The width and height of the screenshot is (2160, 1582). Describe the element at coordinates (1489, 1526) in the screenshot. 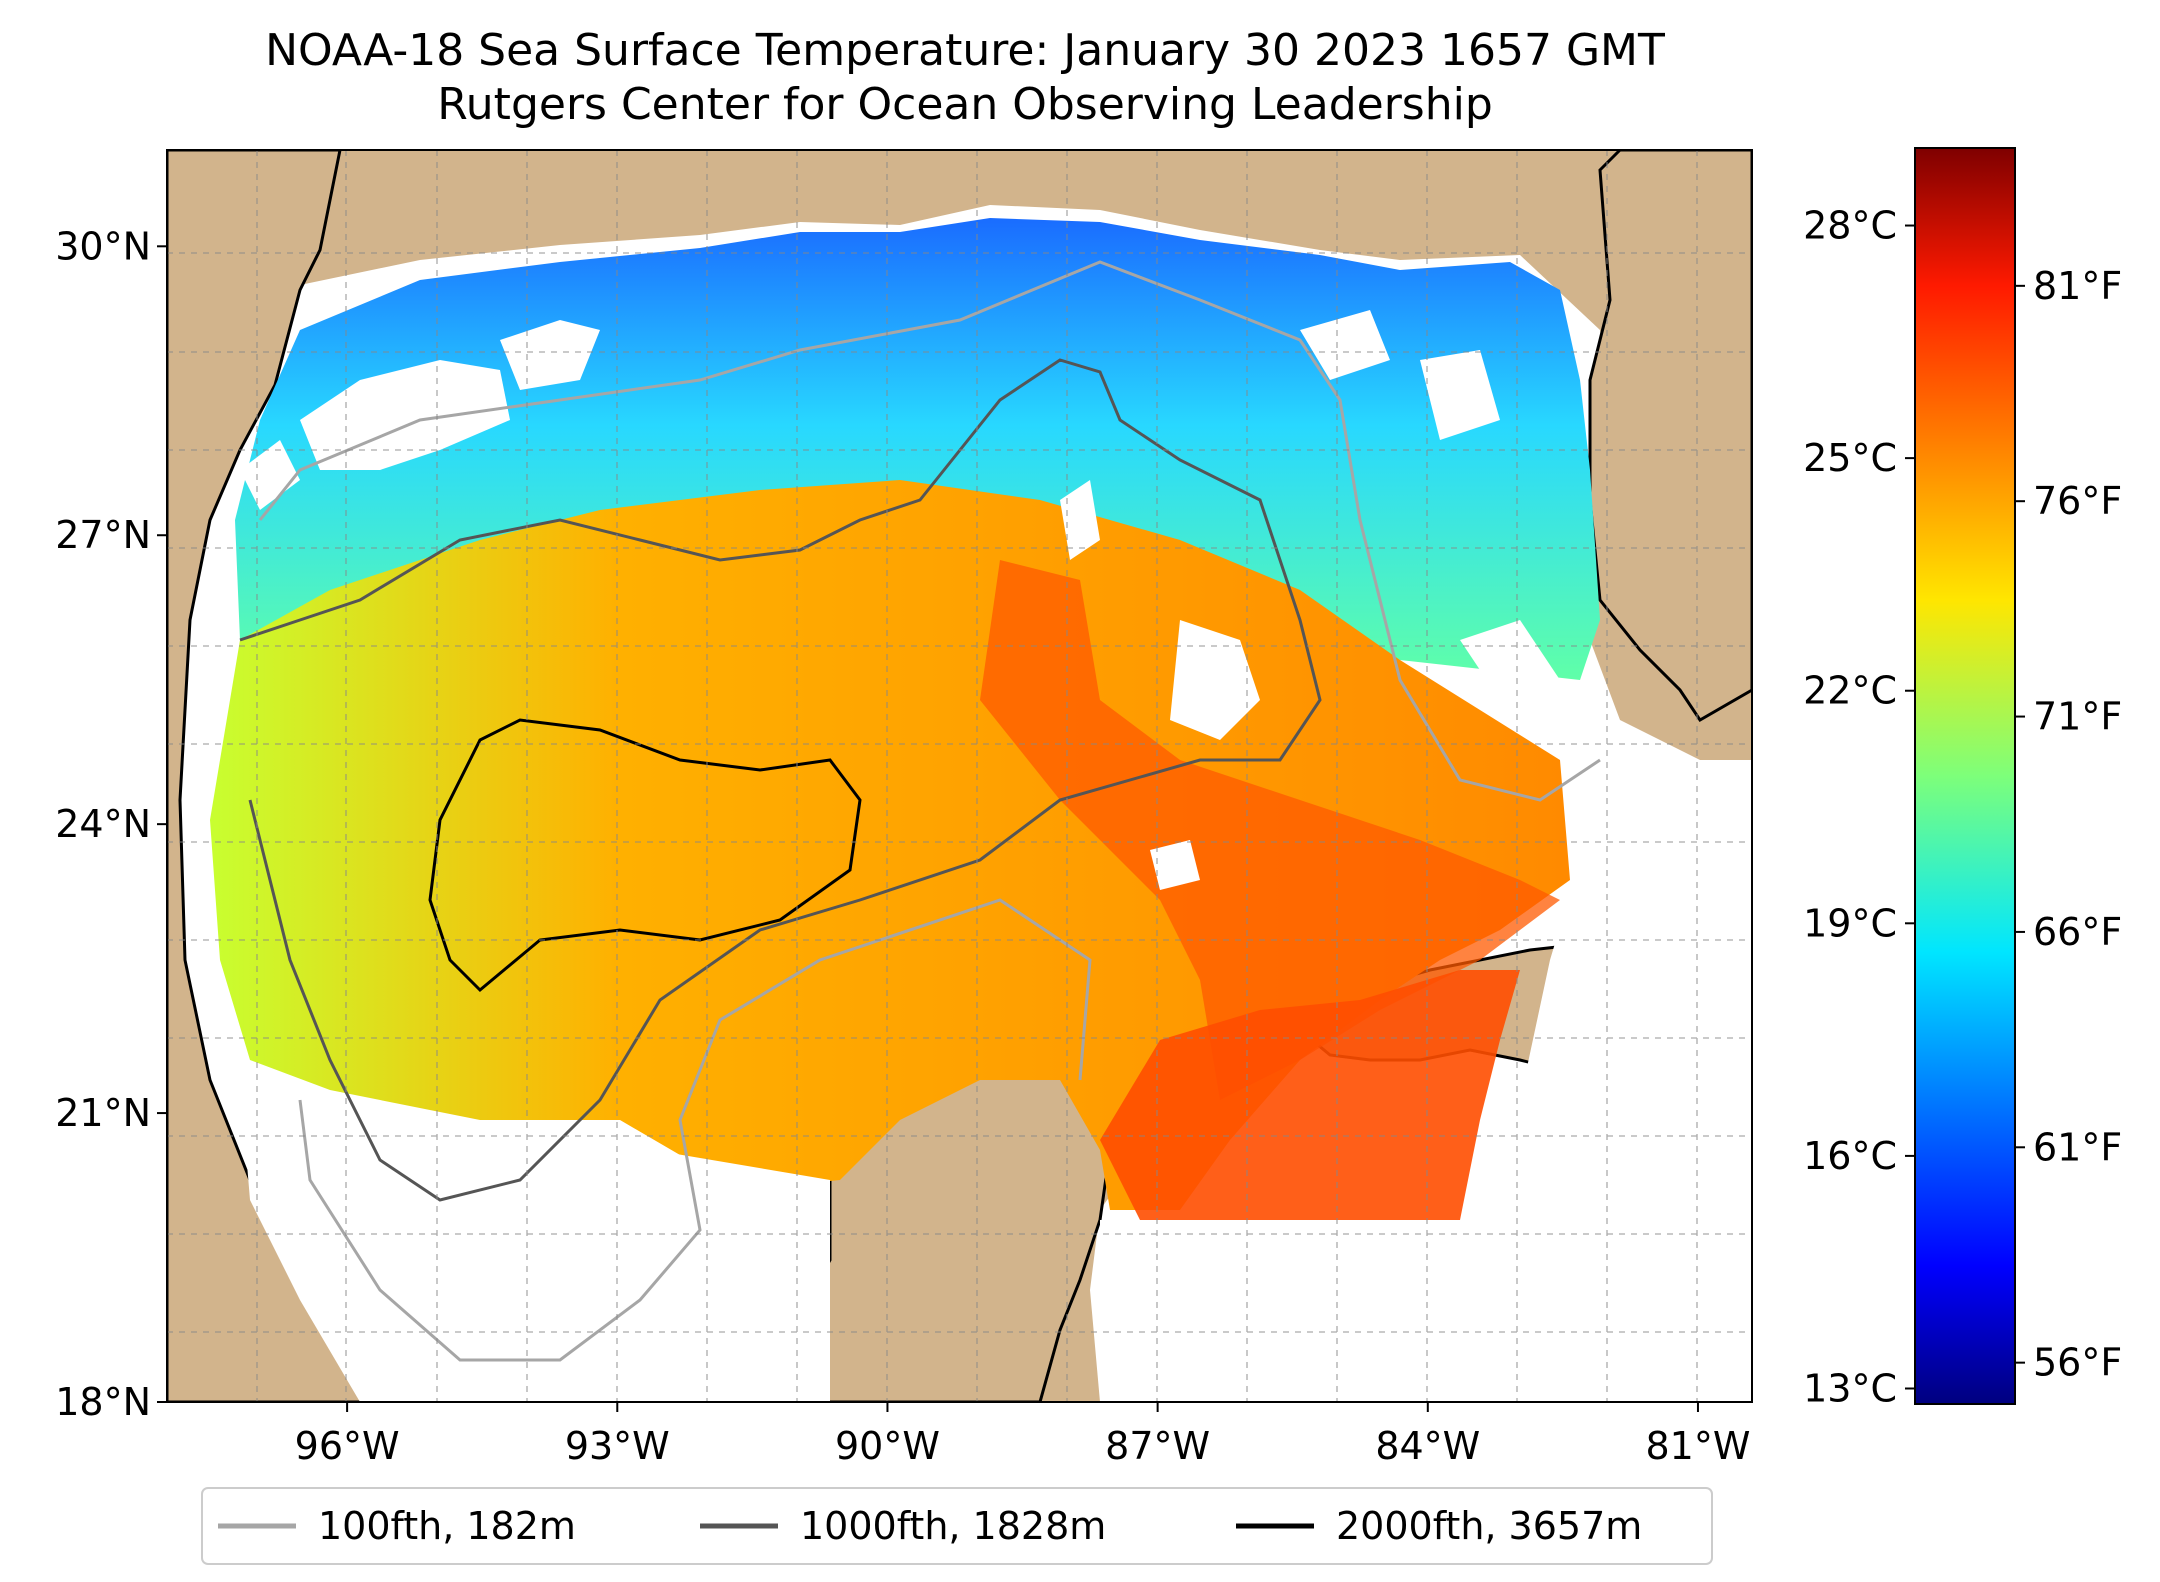

I see `legend-label: 2000fth, 3657m` at that location.